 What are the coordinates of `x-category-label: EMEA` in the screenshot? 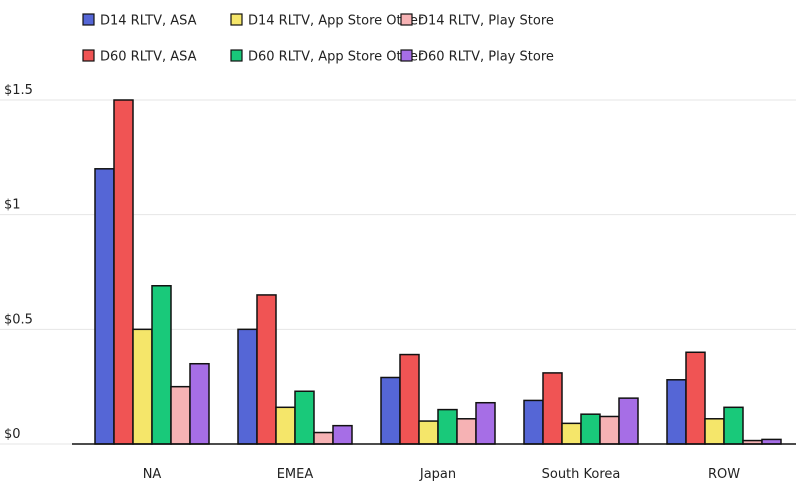 It's located at (295, 474).